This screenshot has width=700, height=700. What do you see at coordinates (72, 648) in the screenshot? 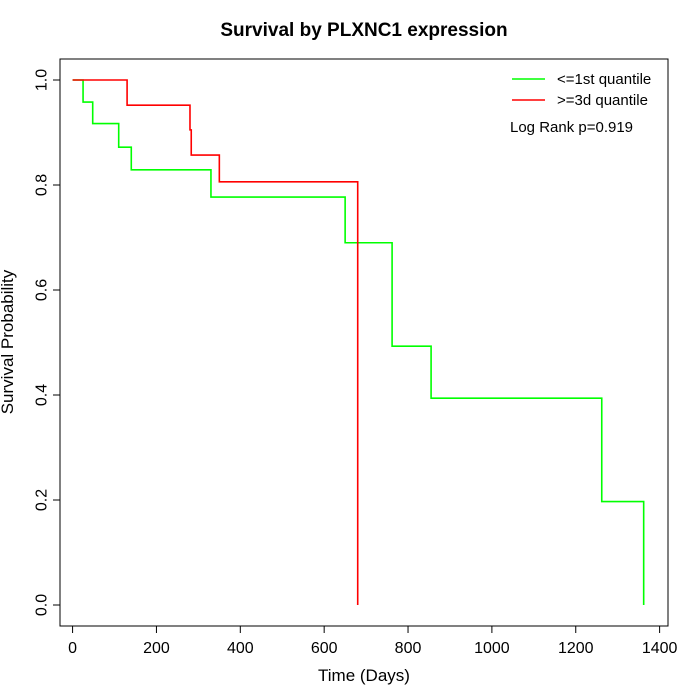
I see `x-tick-label: 0` at bounding box center [72, 648].